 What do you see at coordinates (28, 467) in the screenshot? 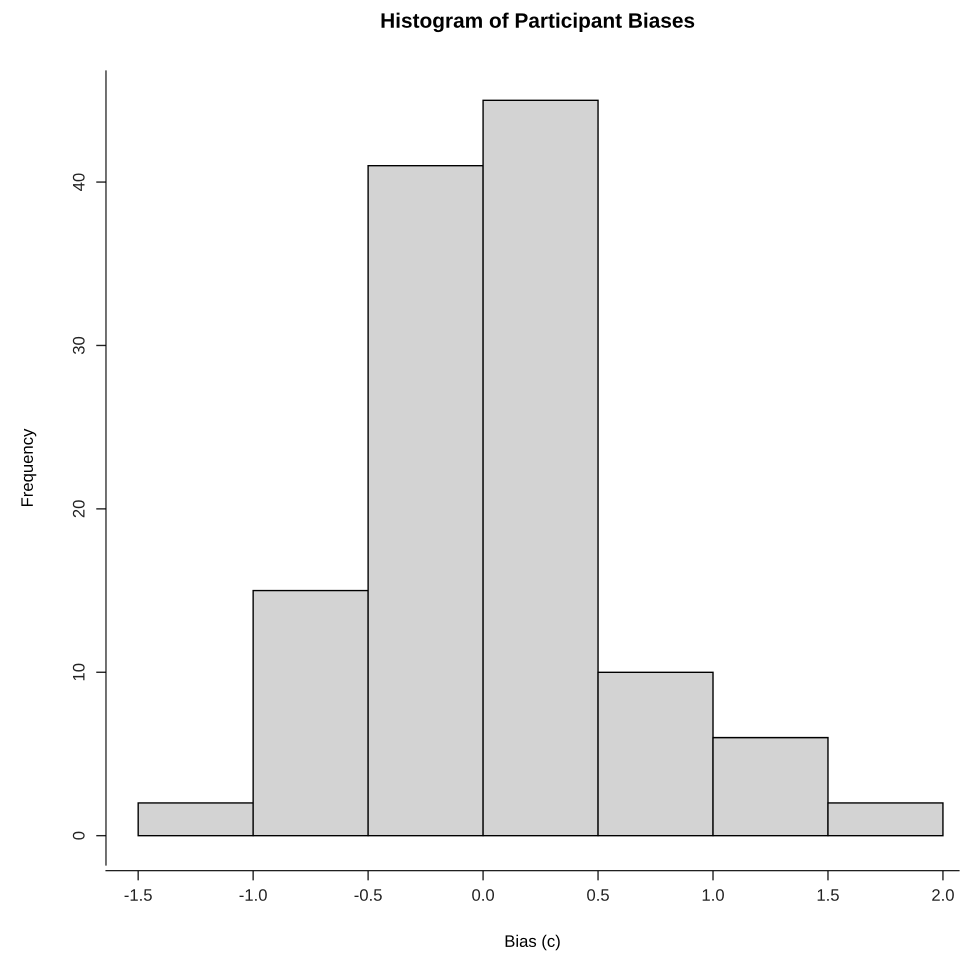
I see `y-axis-title: Frequency` at bounding box center [28, 467].